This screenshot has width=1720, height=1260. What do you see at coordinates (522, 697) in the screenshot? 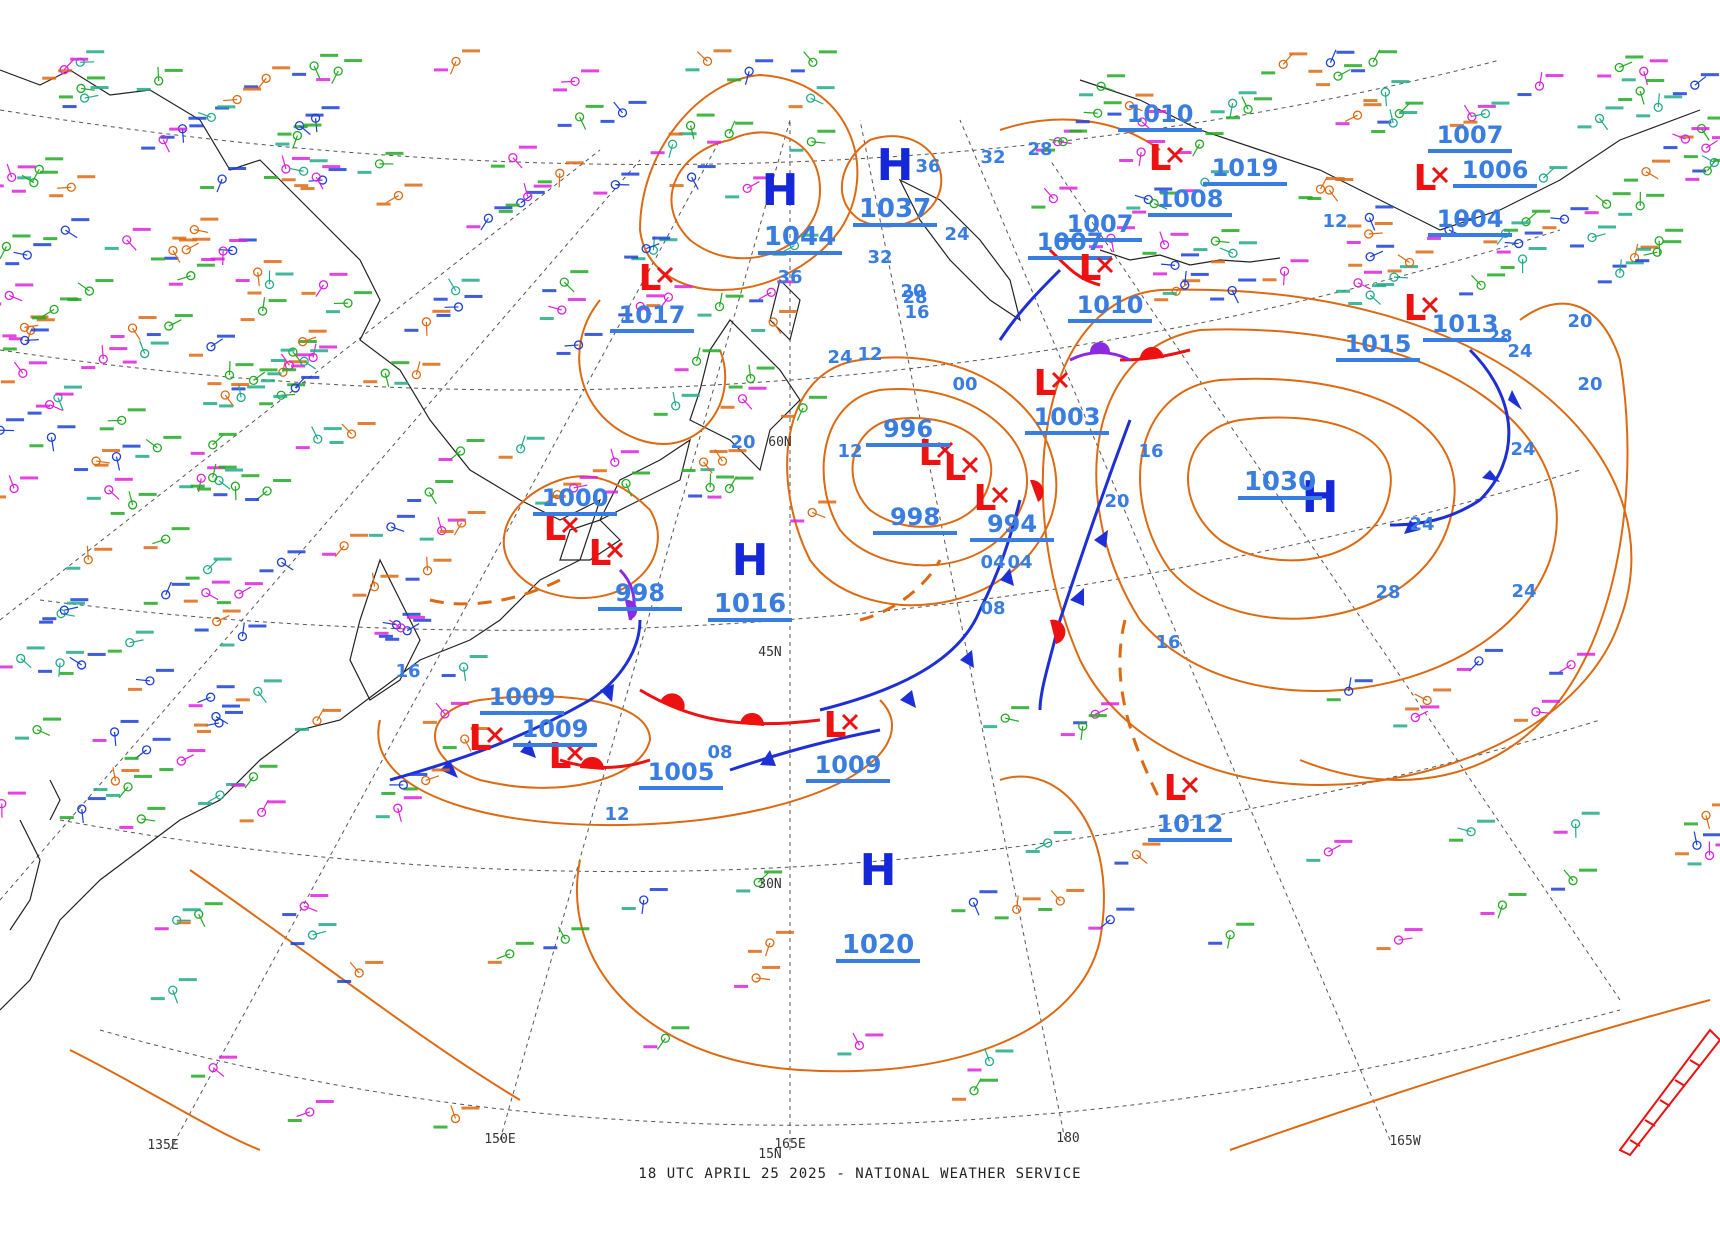
I see `low-pressure-value: 1009` at bounding box center [522, 697].